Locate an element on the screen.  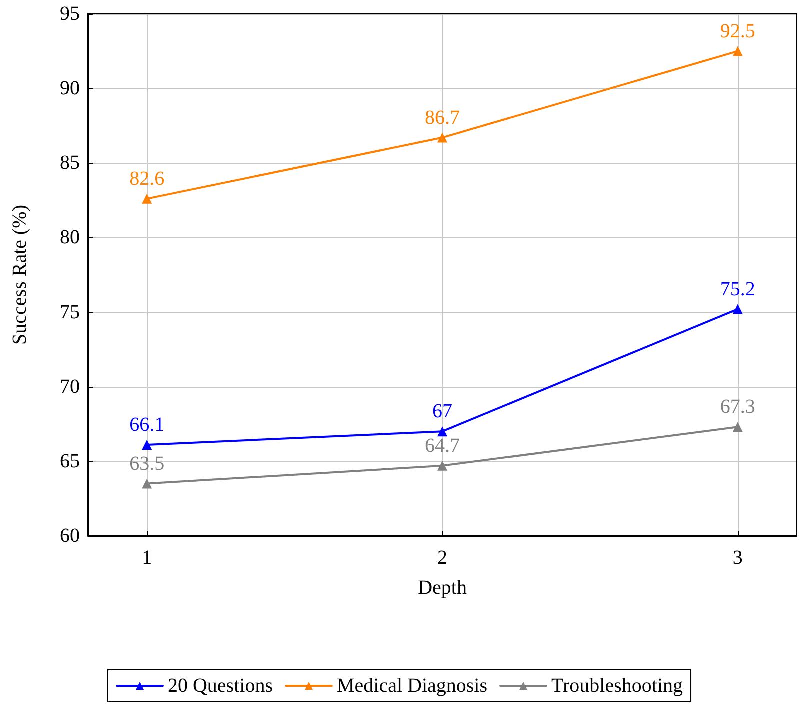
y-tick-label: 90 is located at coordinates (70, 89).